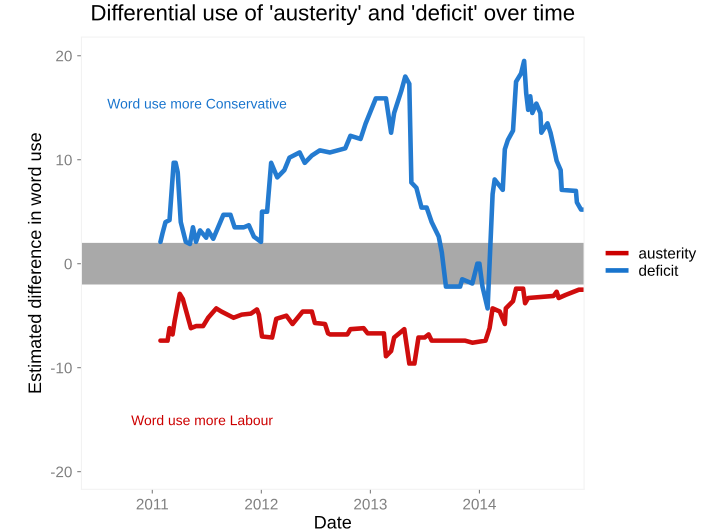 The image size is (708, 529). I want to click on y-tick-label: -20, so click(61, 472).